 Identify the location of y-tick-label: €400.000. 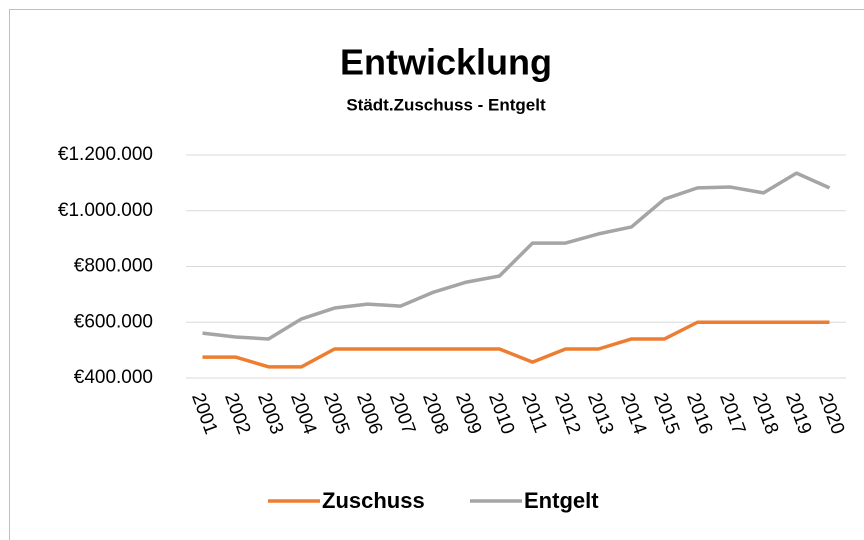
(113, 377).